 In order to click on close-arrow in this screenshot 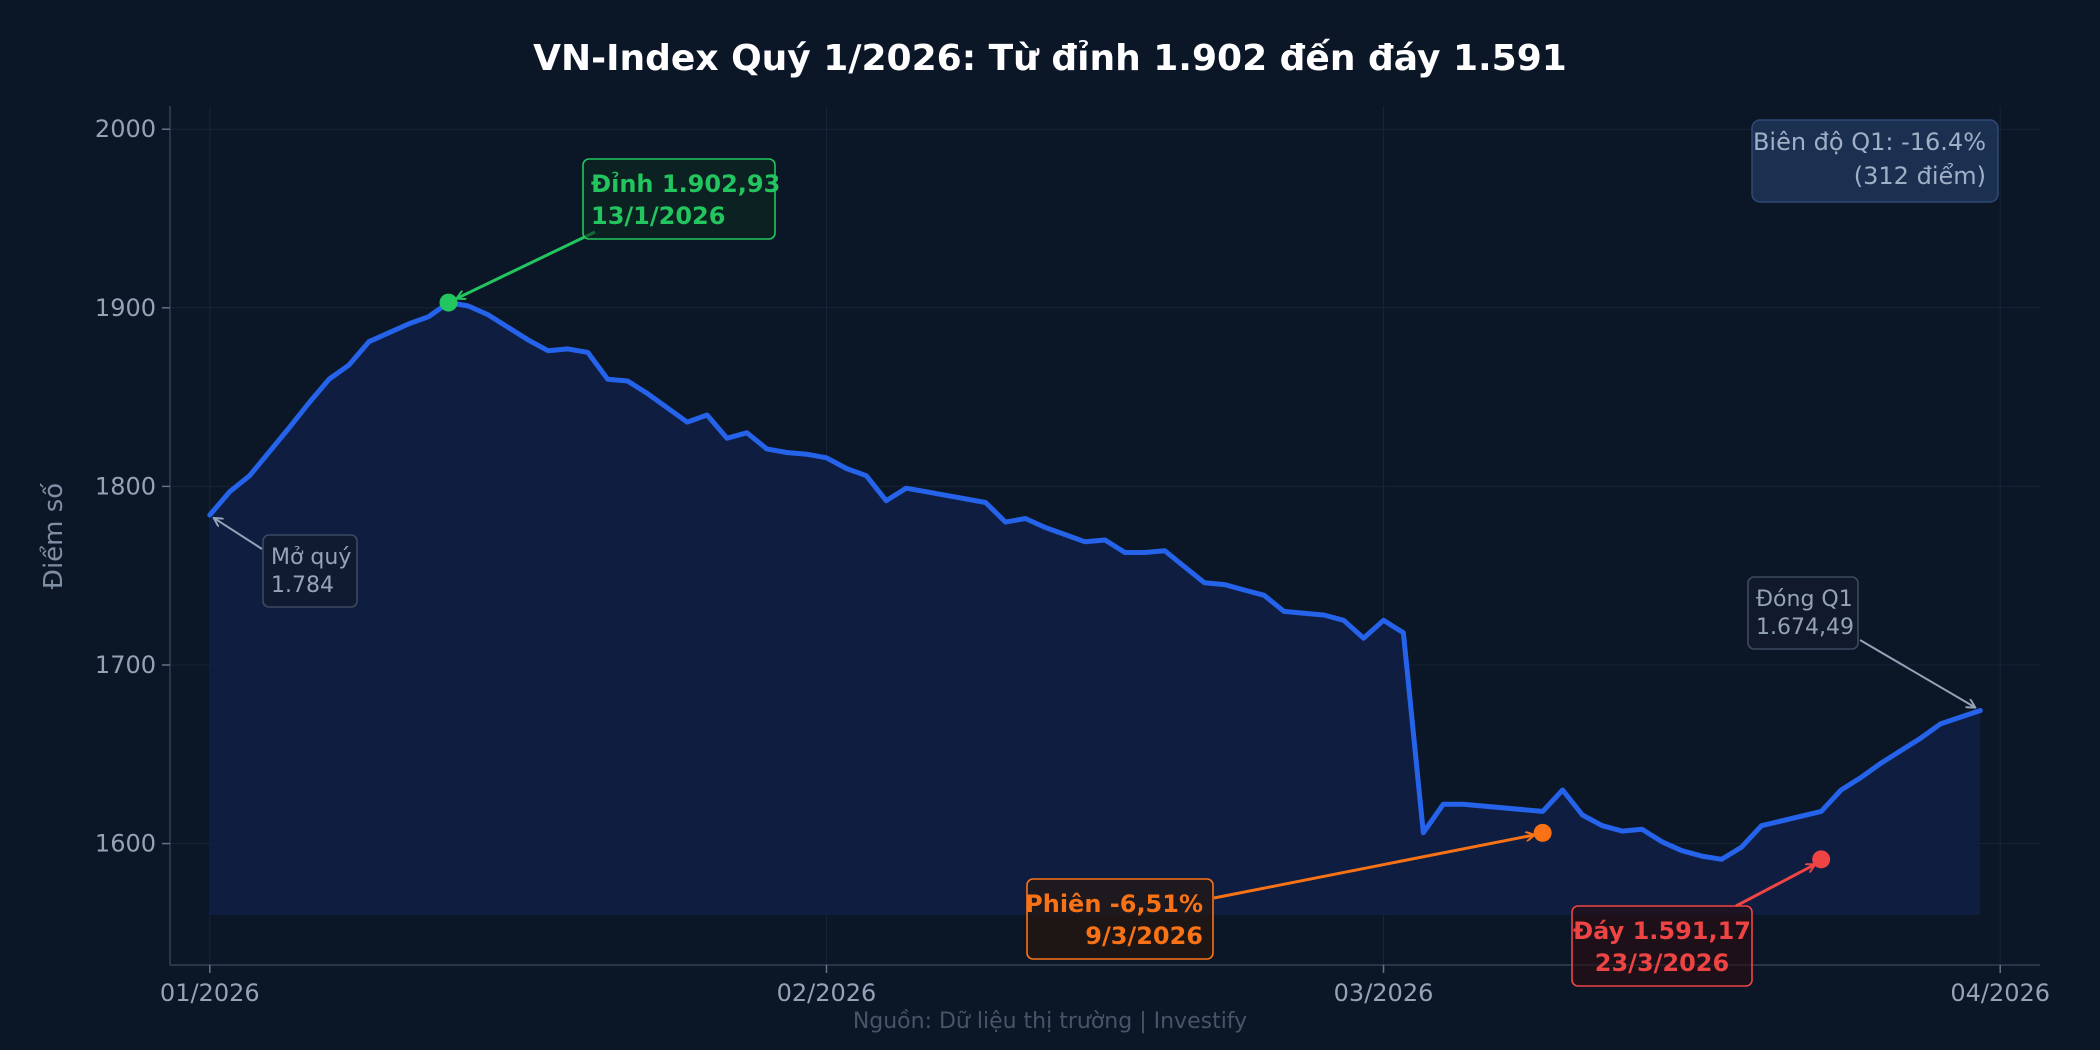, I will do `click(1917, 673)`.